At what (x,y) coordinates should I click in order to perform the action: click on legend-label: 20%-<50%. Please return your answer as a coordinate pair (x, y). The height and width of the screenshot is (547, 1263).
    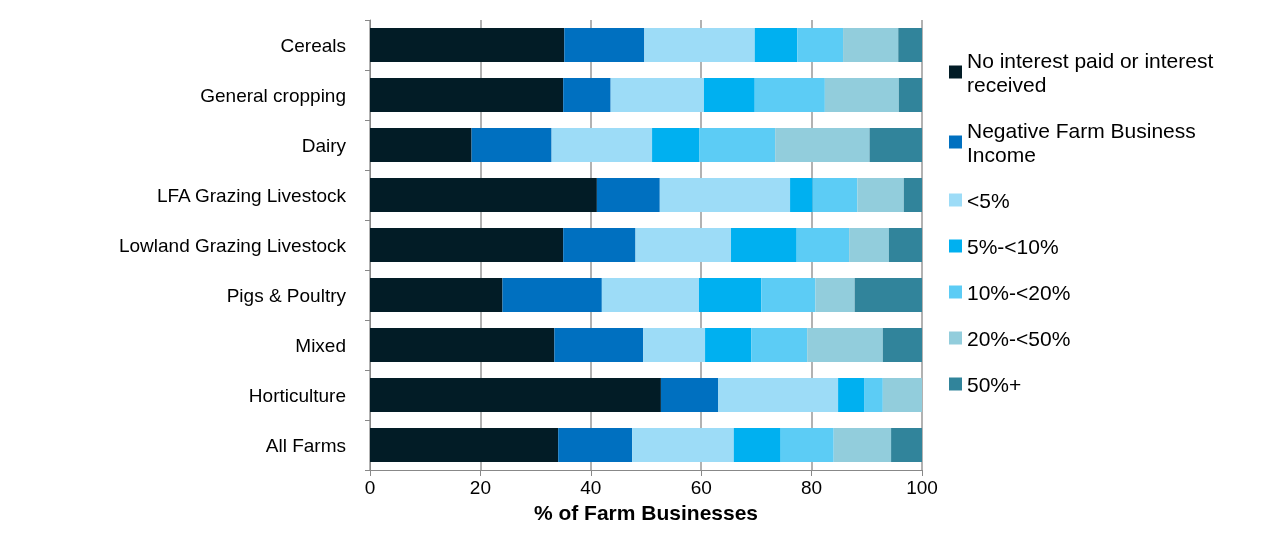
    Looking at the image, I should click on (1019, 338).